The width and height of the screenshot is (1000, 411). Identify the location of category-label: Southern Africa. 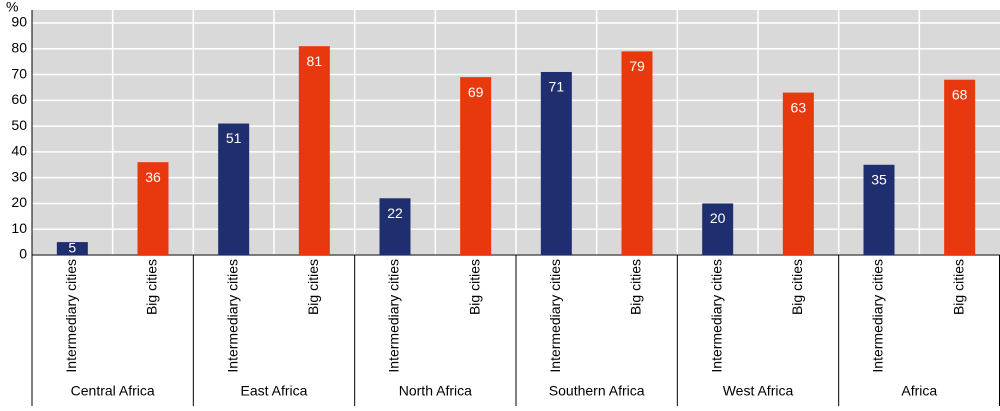
(597, 391).